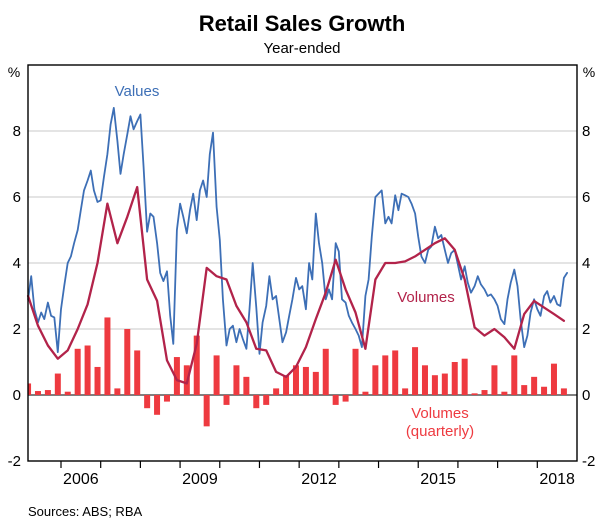 The height and width of the screenshot is (529, 600). What do you see at coordinates (17, 197) in the screenshot?
I see `y-tick-label-left-6: 6` at bounding box center [17, 197].